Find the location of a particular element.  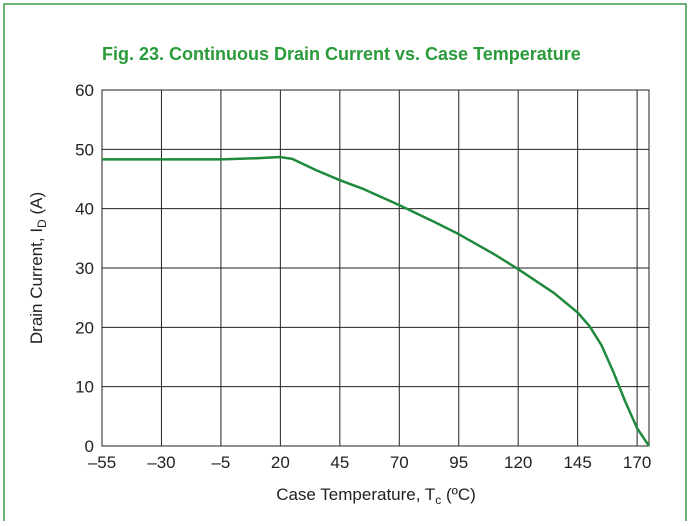

y-tick-label: 10 is located at coordinates (84, 387).